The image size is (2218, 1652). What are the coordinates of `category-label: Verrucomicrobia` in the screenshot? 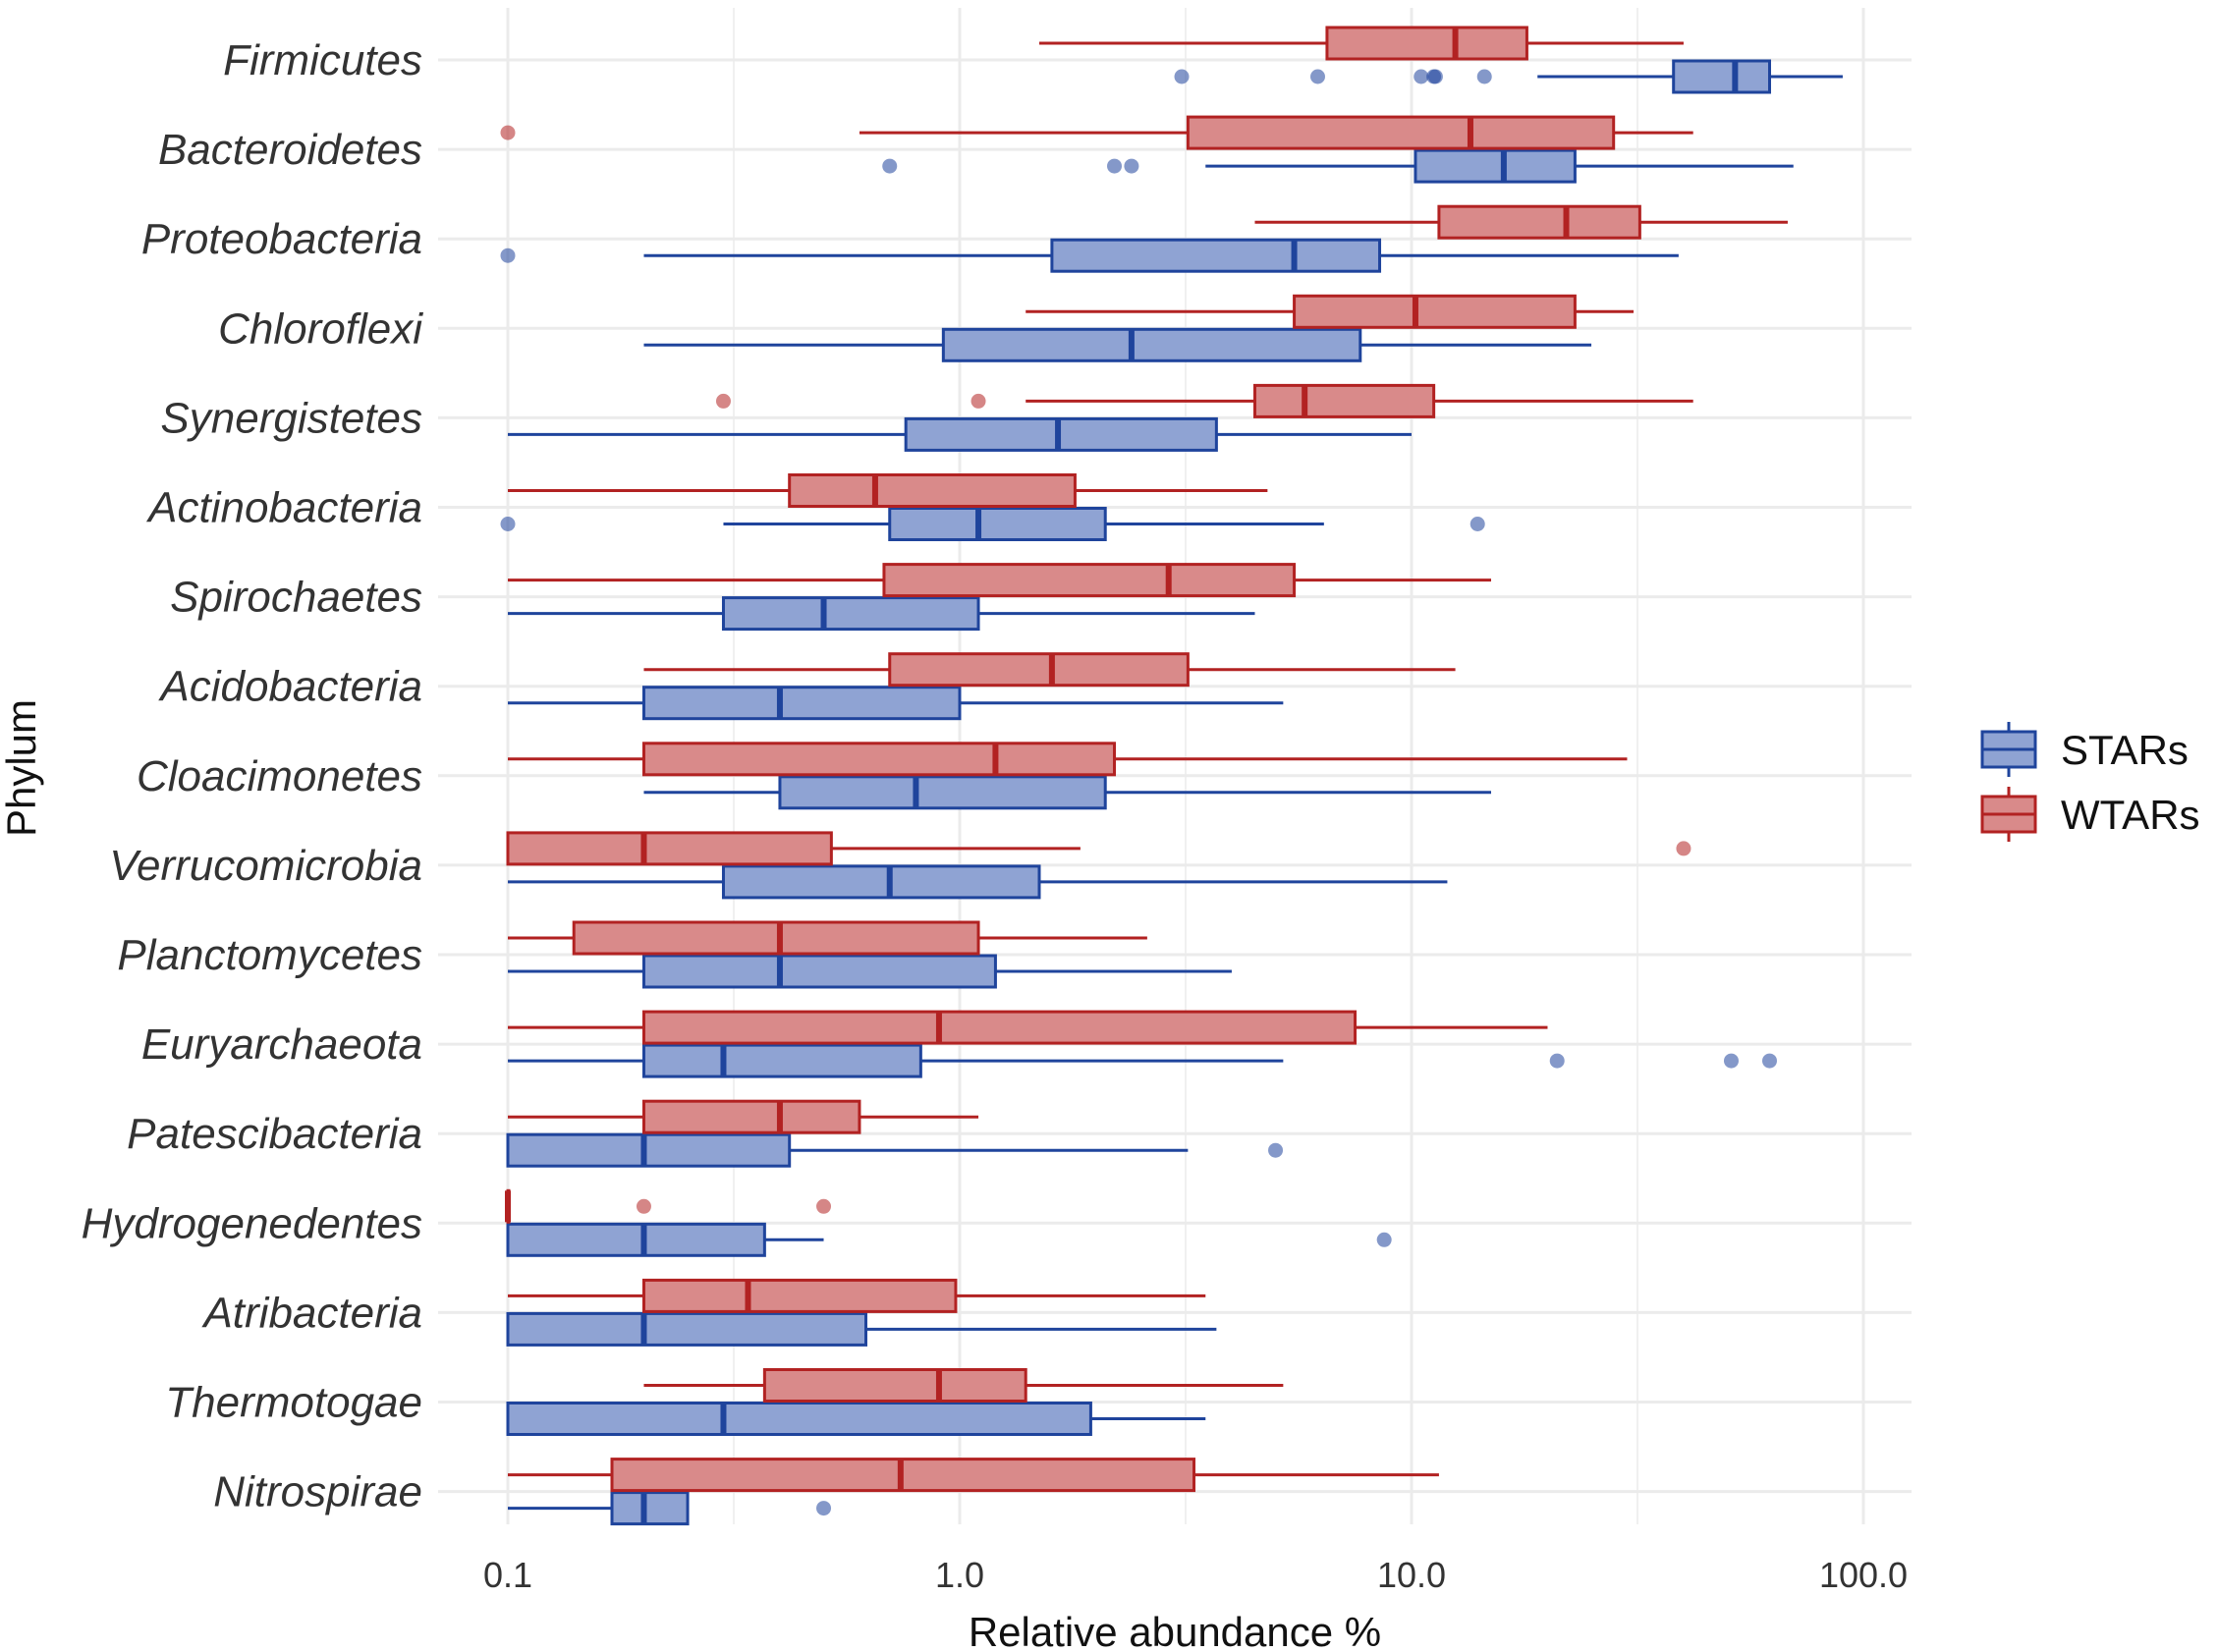 It's located at (265, 866).